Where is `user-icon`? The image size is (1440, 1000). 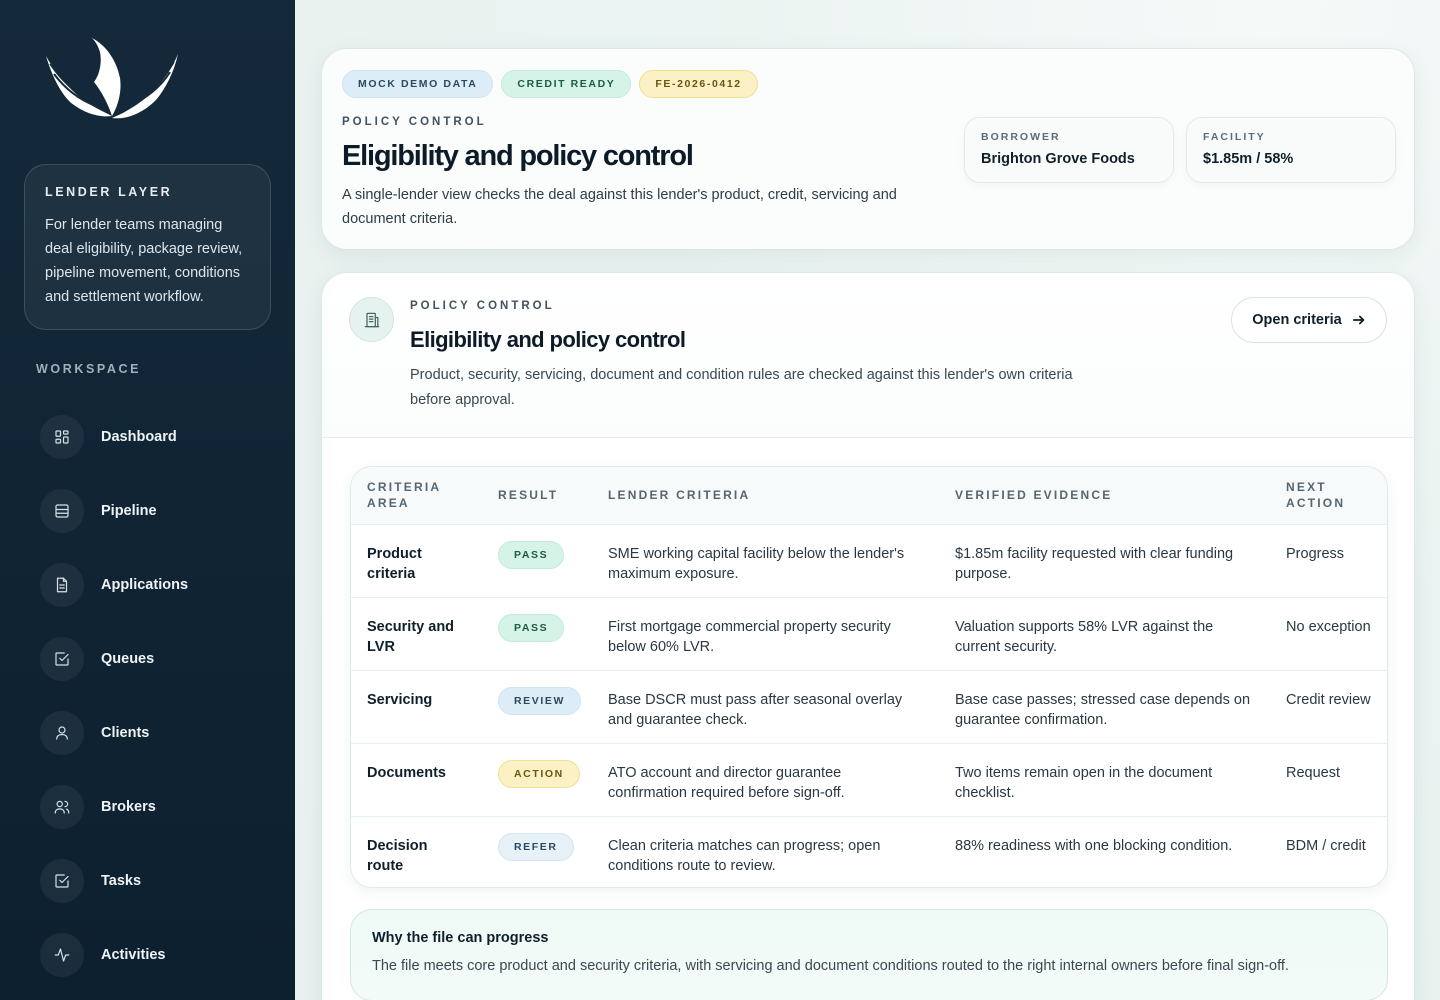 user-icon is located at coordinates (62, 733).